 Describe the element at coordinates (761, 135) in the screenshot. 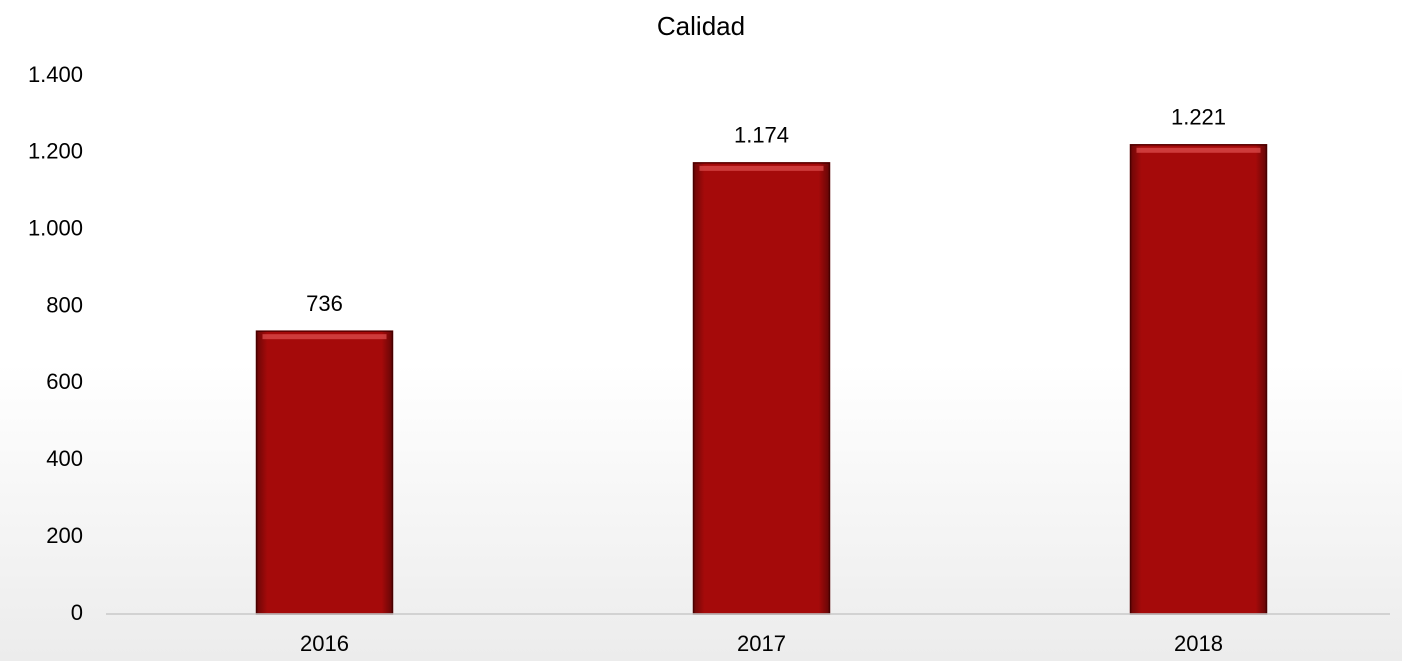

I see `value-label: 1.174` at that location.